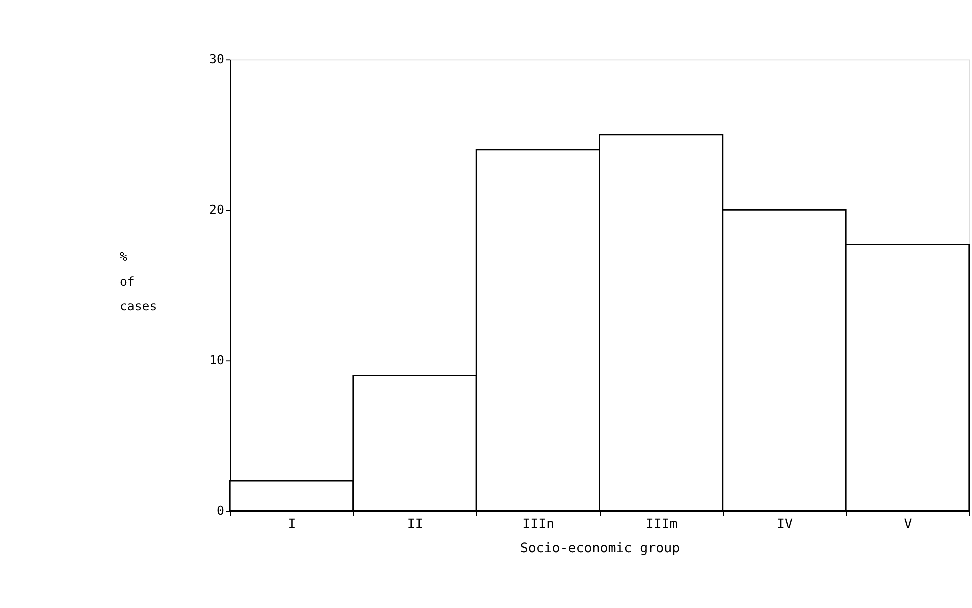 Image resolution: width=972 pixels, height=608 pixels. Describe the element at coordinates (217, 210) in the screenshot. I see `y-tick-label: 20` at that location.